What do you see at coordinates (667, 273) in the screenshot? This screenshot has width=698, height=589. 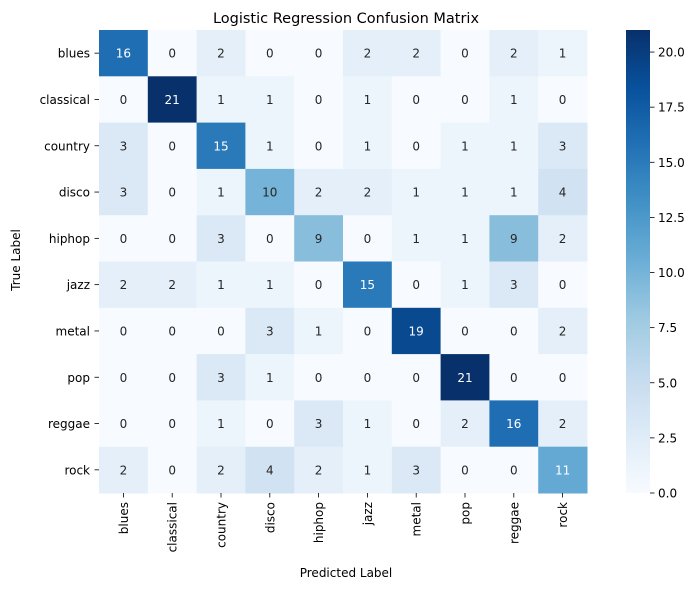 I see `colorbar-ticks: 0.0 2.5 5.0 7.5 10.0 12.5 15.0 17.5 20.0` at bounding box center [667, 273].